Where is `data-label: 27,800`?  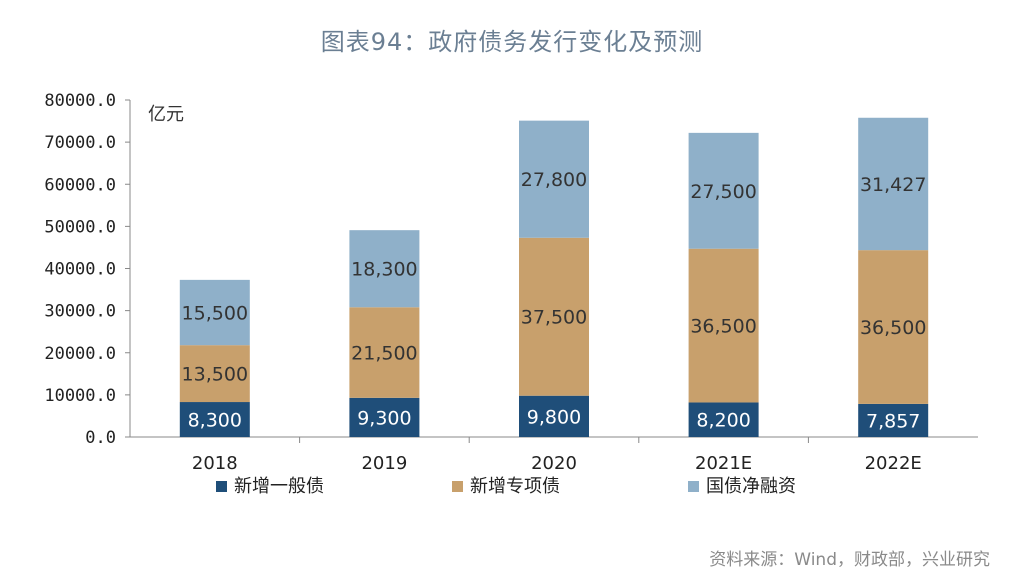 data-label: 27,800 is located at coordinates (554, 180).